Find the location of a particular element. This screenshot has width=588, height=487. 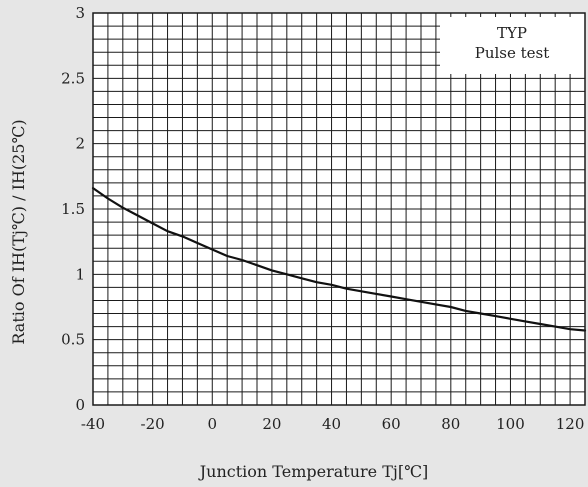

x-tick-labels: -40 -20 0 20 40 60 80 100 120 is located at coordinates (332, 424).